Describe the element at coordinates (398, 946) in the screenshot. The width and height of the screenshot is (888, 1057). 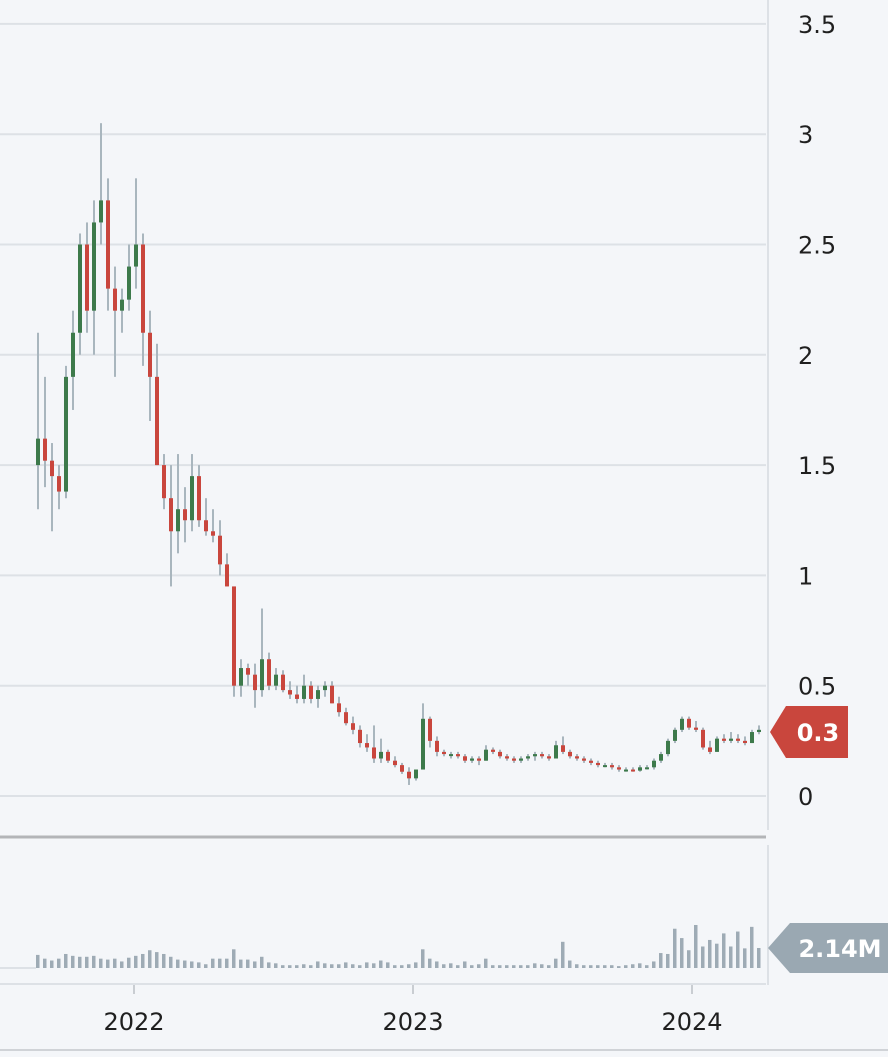
I see `volume-bars` at that location.